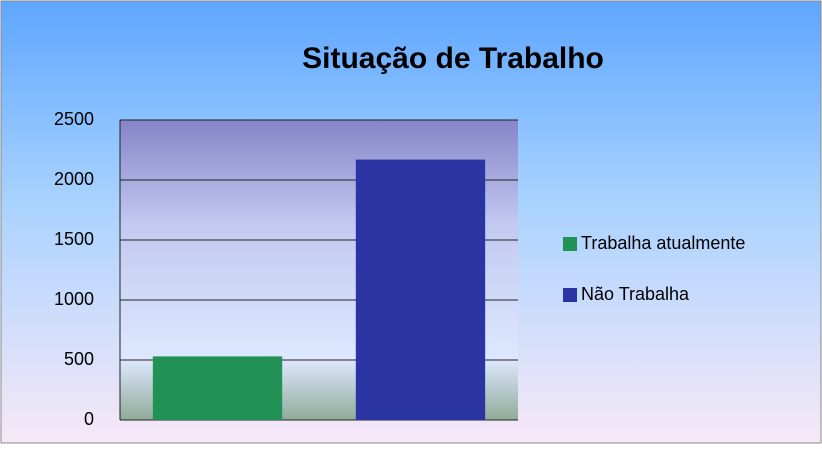  What do you see at coordinates (74, 299) in the screenshot?
I see `y-tick-label: 1000` at bounding box center [74, 299].